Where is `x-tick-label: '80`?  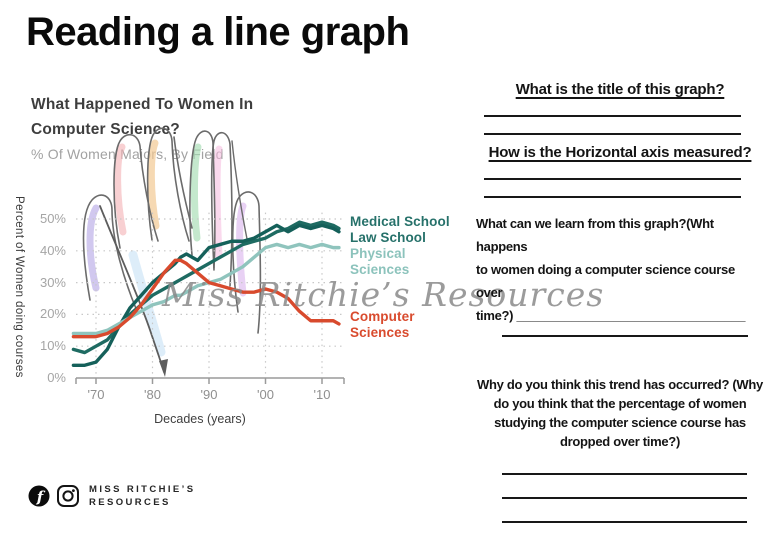 x-tick-label: '80 is located at coordinates (152, 394).